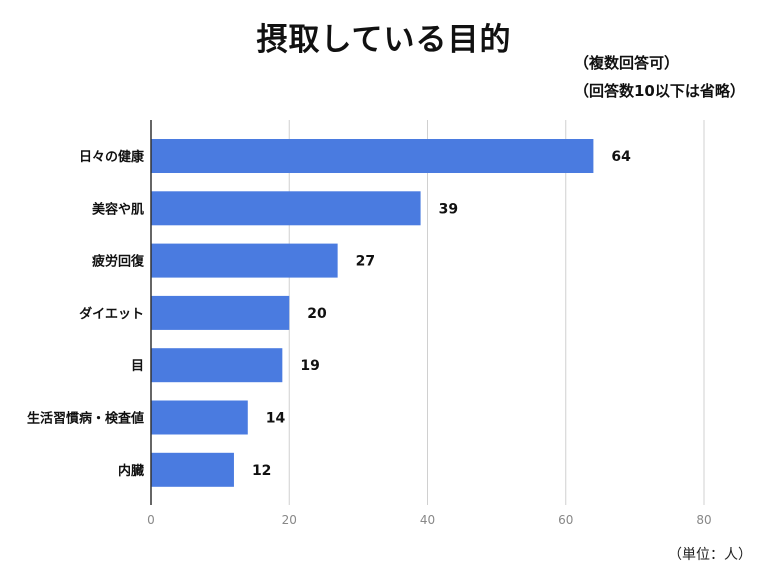 Image resolution: width=768 pixels, height=576 pixels. I want to click on multiple-answer-note: （複数回答可）, so click(627, 63).